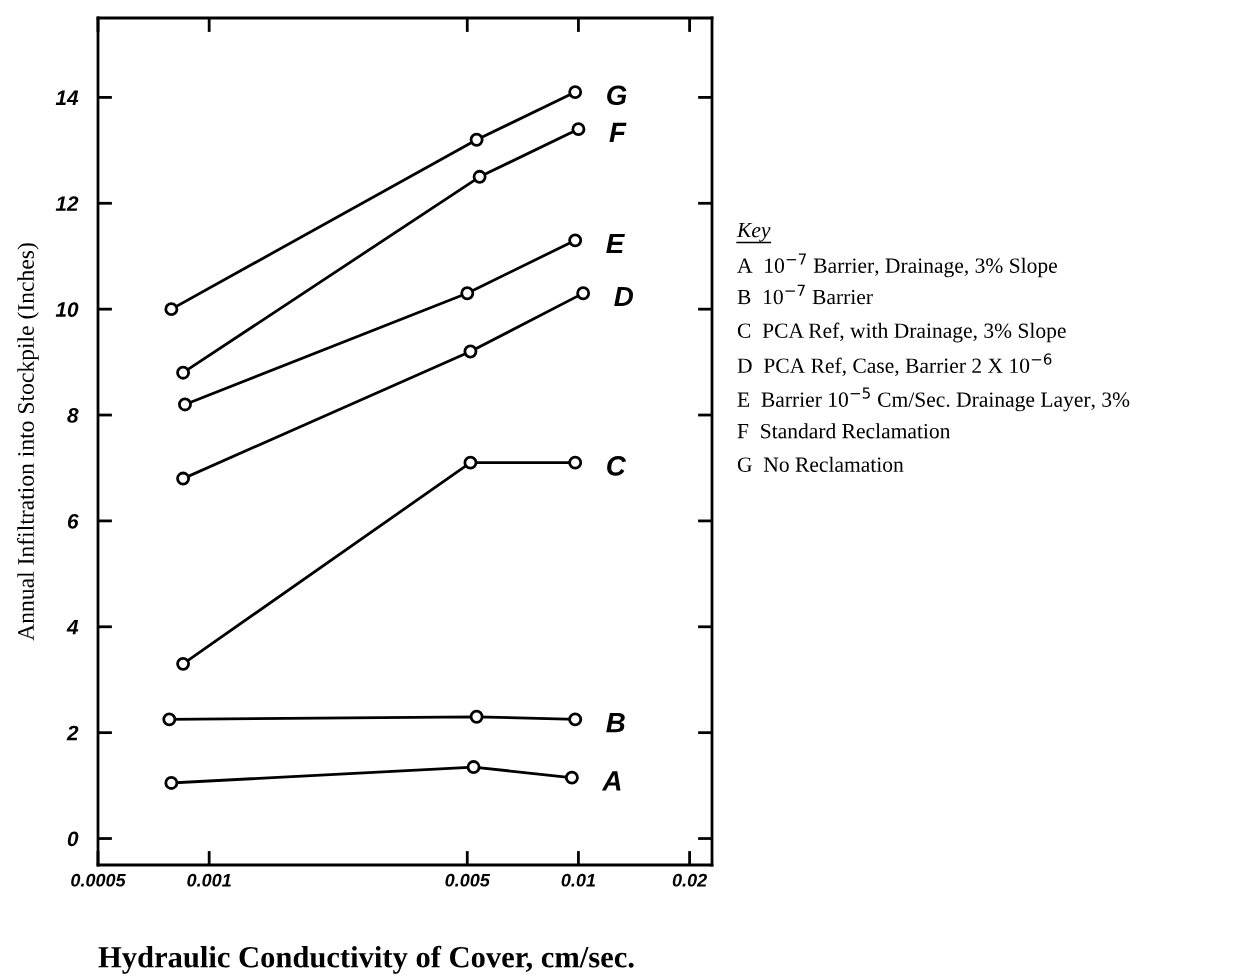 This screenshot has width=1245, height=979. Describe the element at coordinates (468, 880) in the screenshot. I see `x-tick-label: 0.005` at that location.